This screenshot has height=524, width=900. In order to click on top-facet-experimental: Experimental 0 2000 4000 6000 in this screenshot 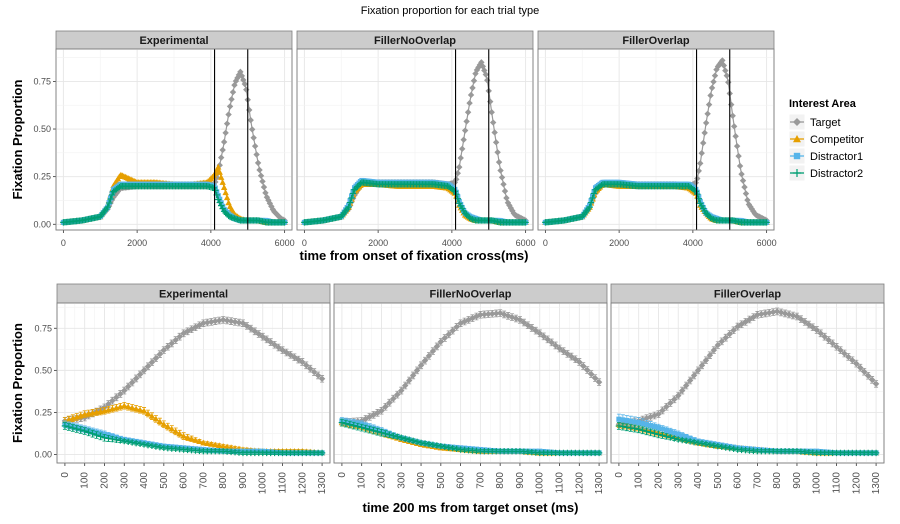, I will do `click(175, 139)`.